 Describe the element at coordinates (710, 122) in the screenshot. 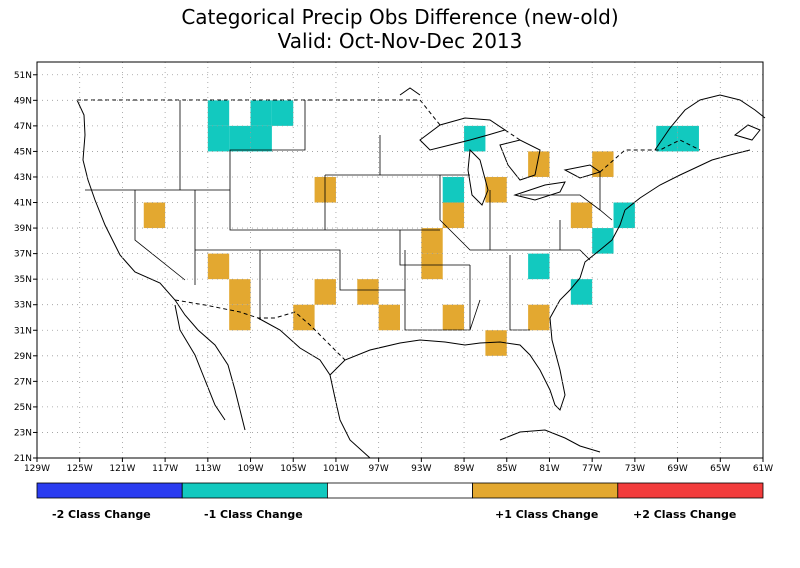

I see `canada-east-coast` at that location.